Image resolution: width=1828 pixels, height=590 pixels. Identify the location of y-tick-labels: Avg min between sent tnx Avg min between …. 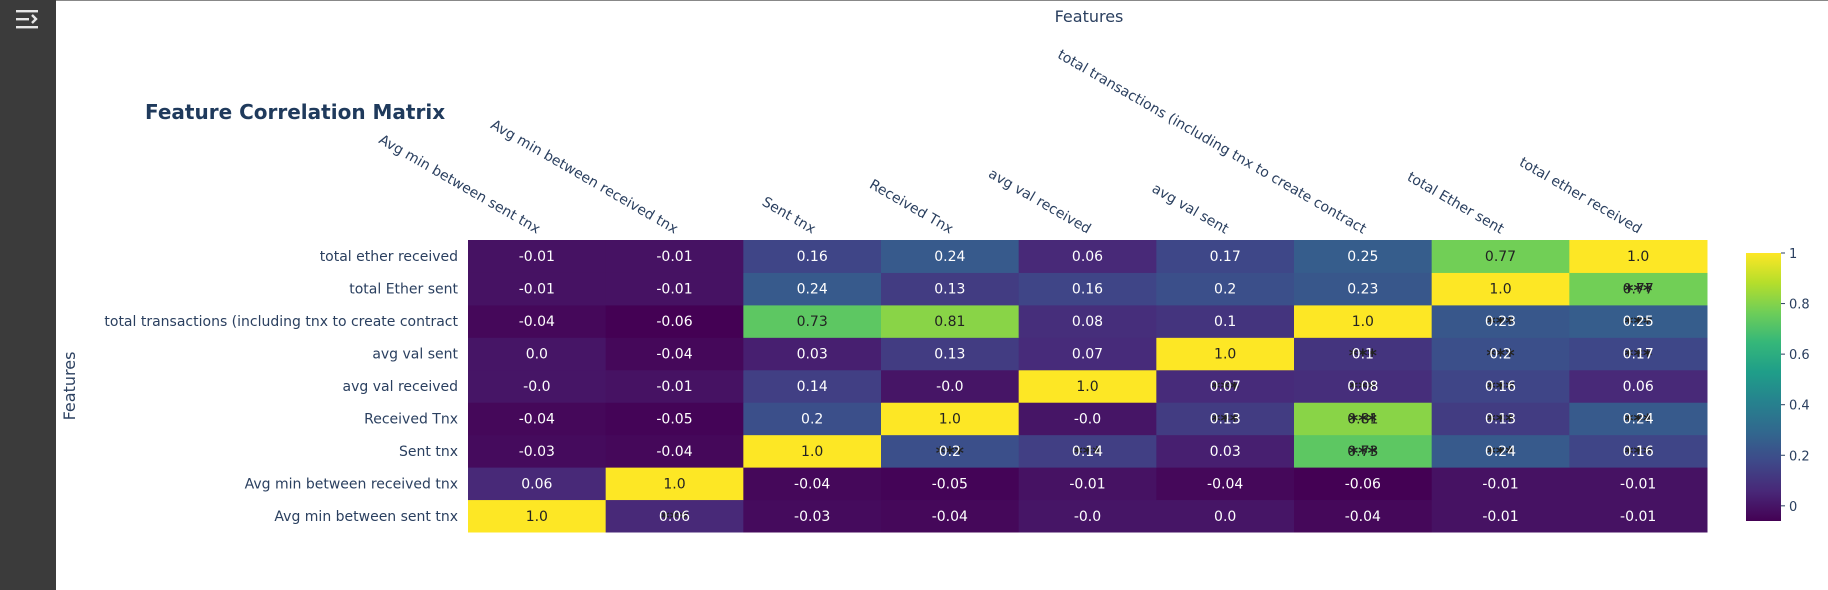
(281, 387).